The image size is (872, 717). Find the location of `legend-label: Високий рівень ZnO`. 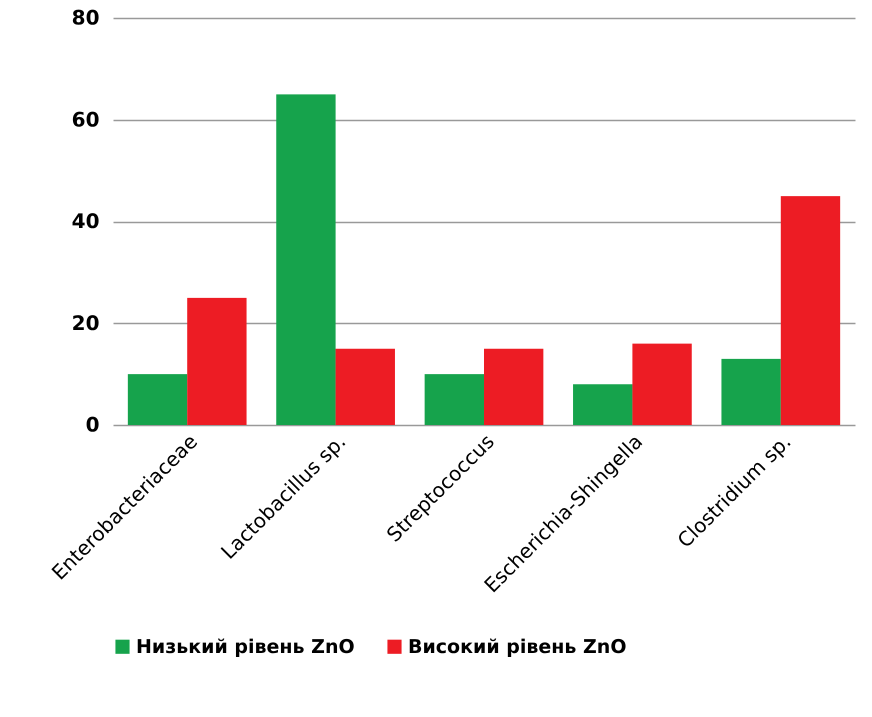

legend-label: Високий рівень ZnO is located at coordinates (517, 647).